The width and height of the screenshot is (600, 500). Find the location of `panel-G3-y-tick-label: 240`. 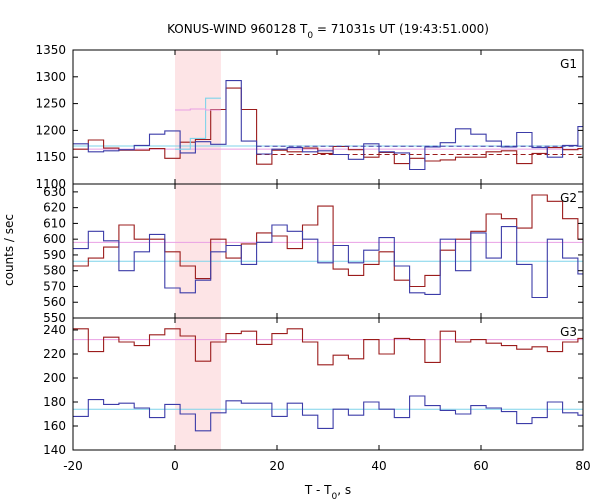

panel-G3-y-tick-label: 240 is located at coordinates (54, 330).